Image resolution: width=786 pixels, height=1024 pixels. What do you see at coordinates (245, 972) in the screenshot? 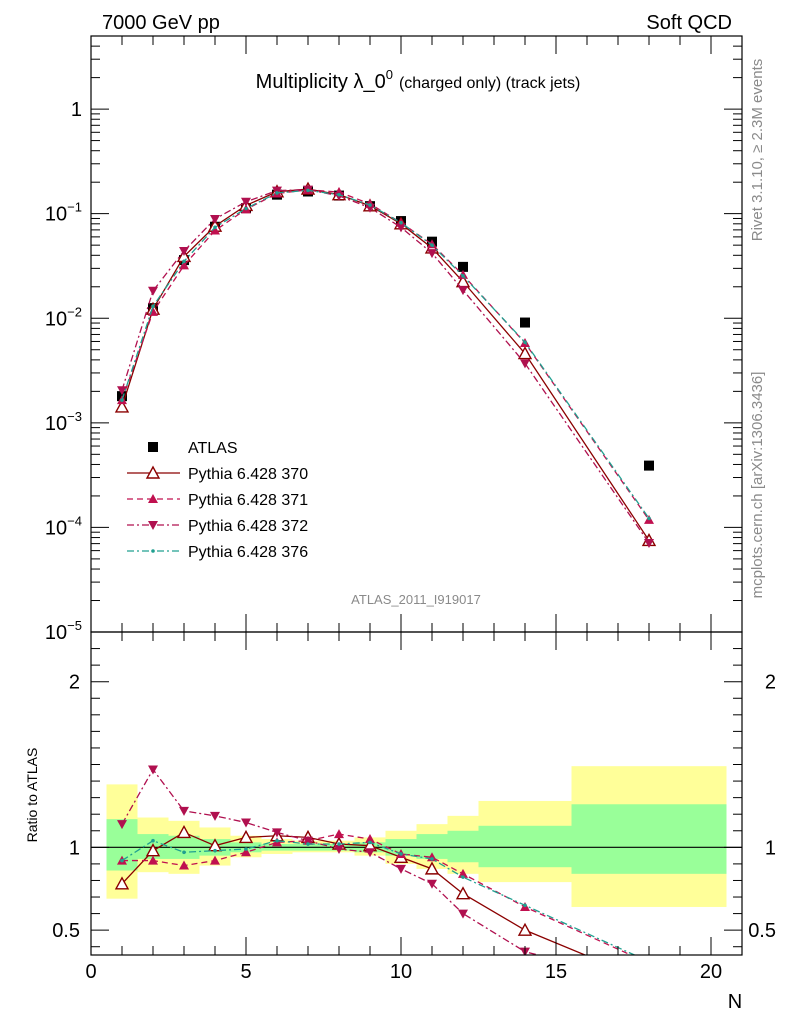
I see `x-tick-label: 5` at bounding box center [245, 972].